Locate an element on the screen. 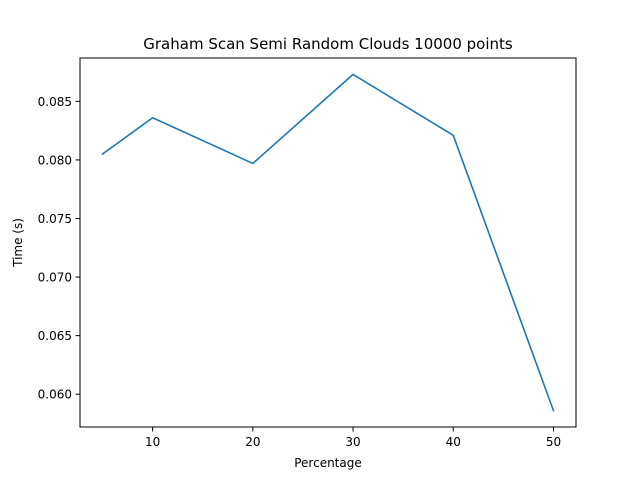 This screenshot has height=480, width=640. x-tick-label: 40 is located at coordinates (453, 442).